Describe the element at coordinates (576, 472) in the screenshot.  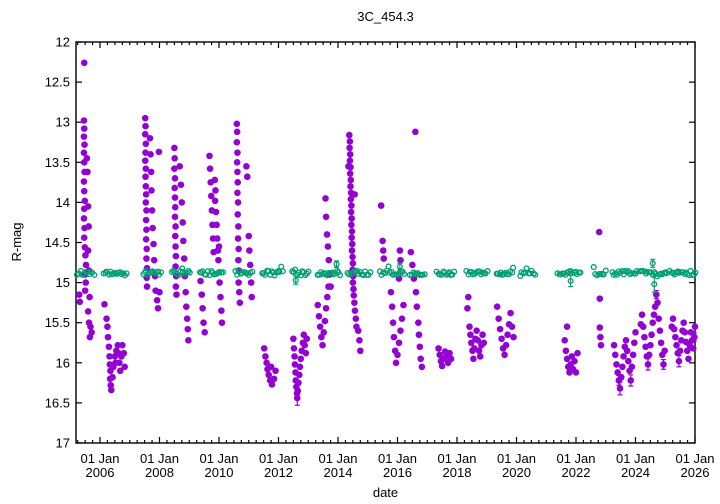
I see `x-tick-label-year: 2022` at that location.